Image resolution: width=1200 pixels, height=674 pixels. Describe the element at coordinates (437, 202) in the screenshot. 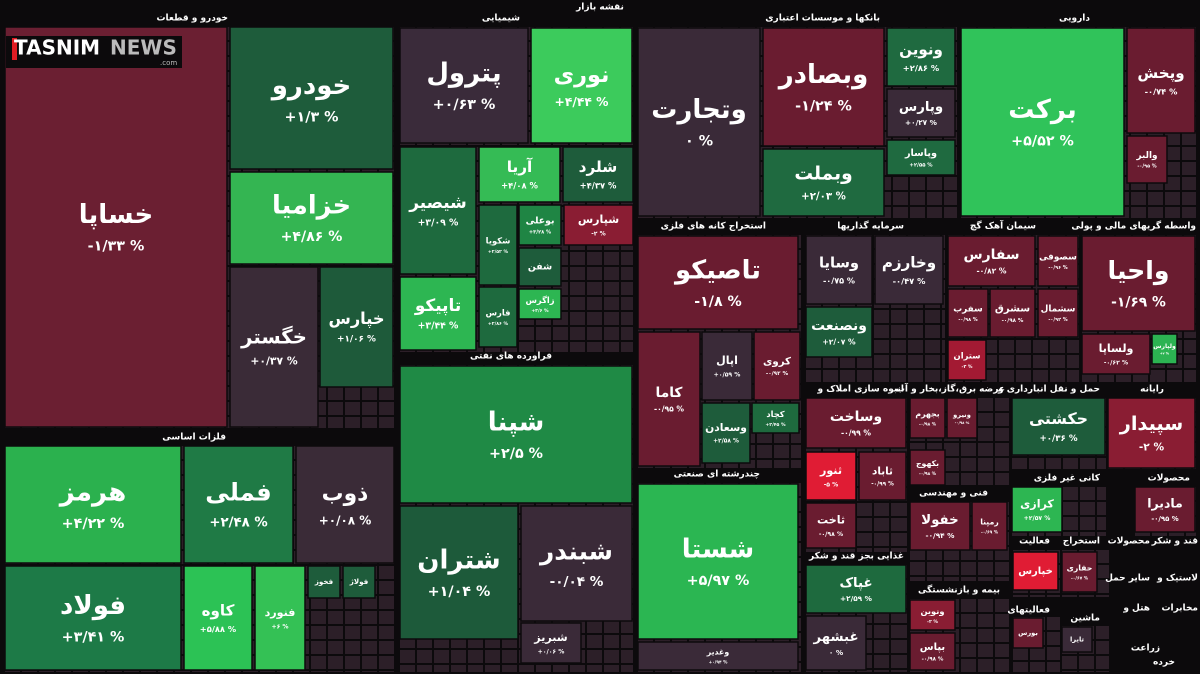

I see `stock-symbol: شیصیر` at that location.